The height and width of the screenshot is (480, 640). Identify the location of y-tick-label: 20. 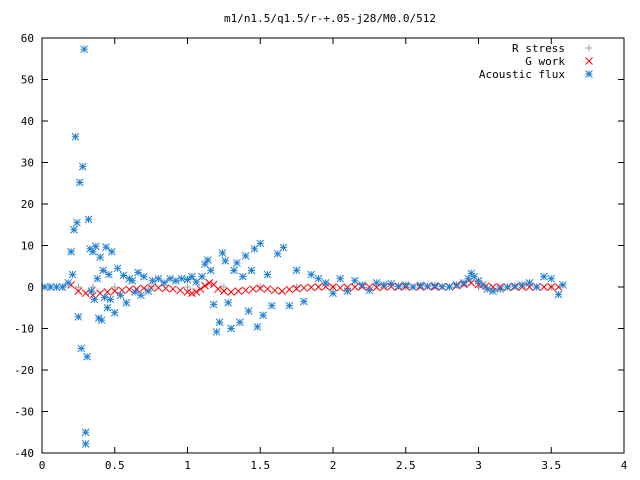
(27, 204).